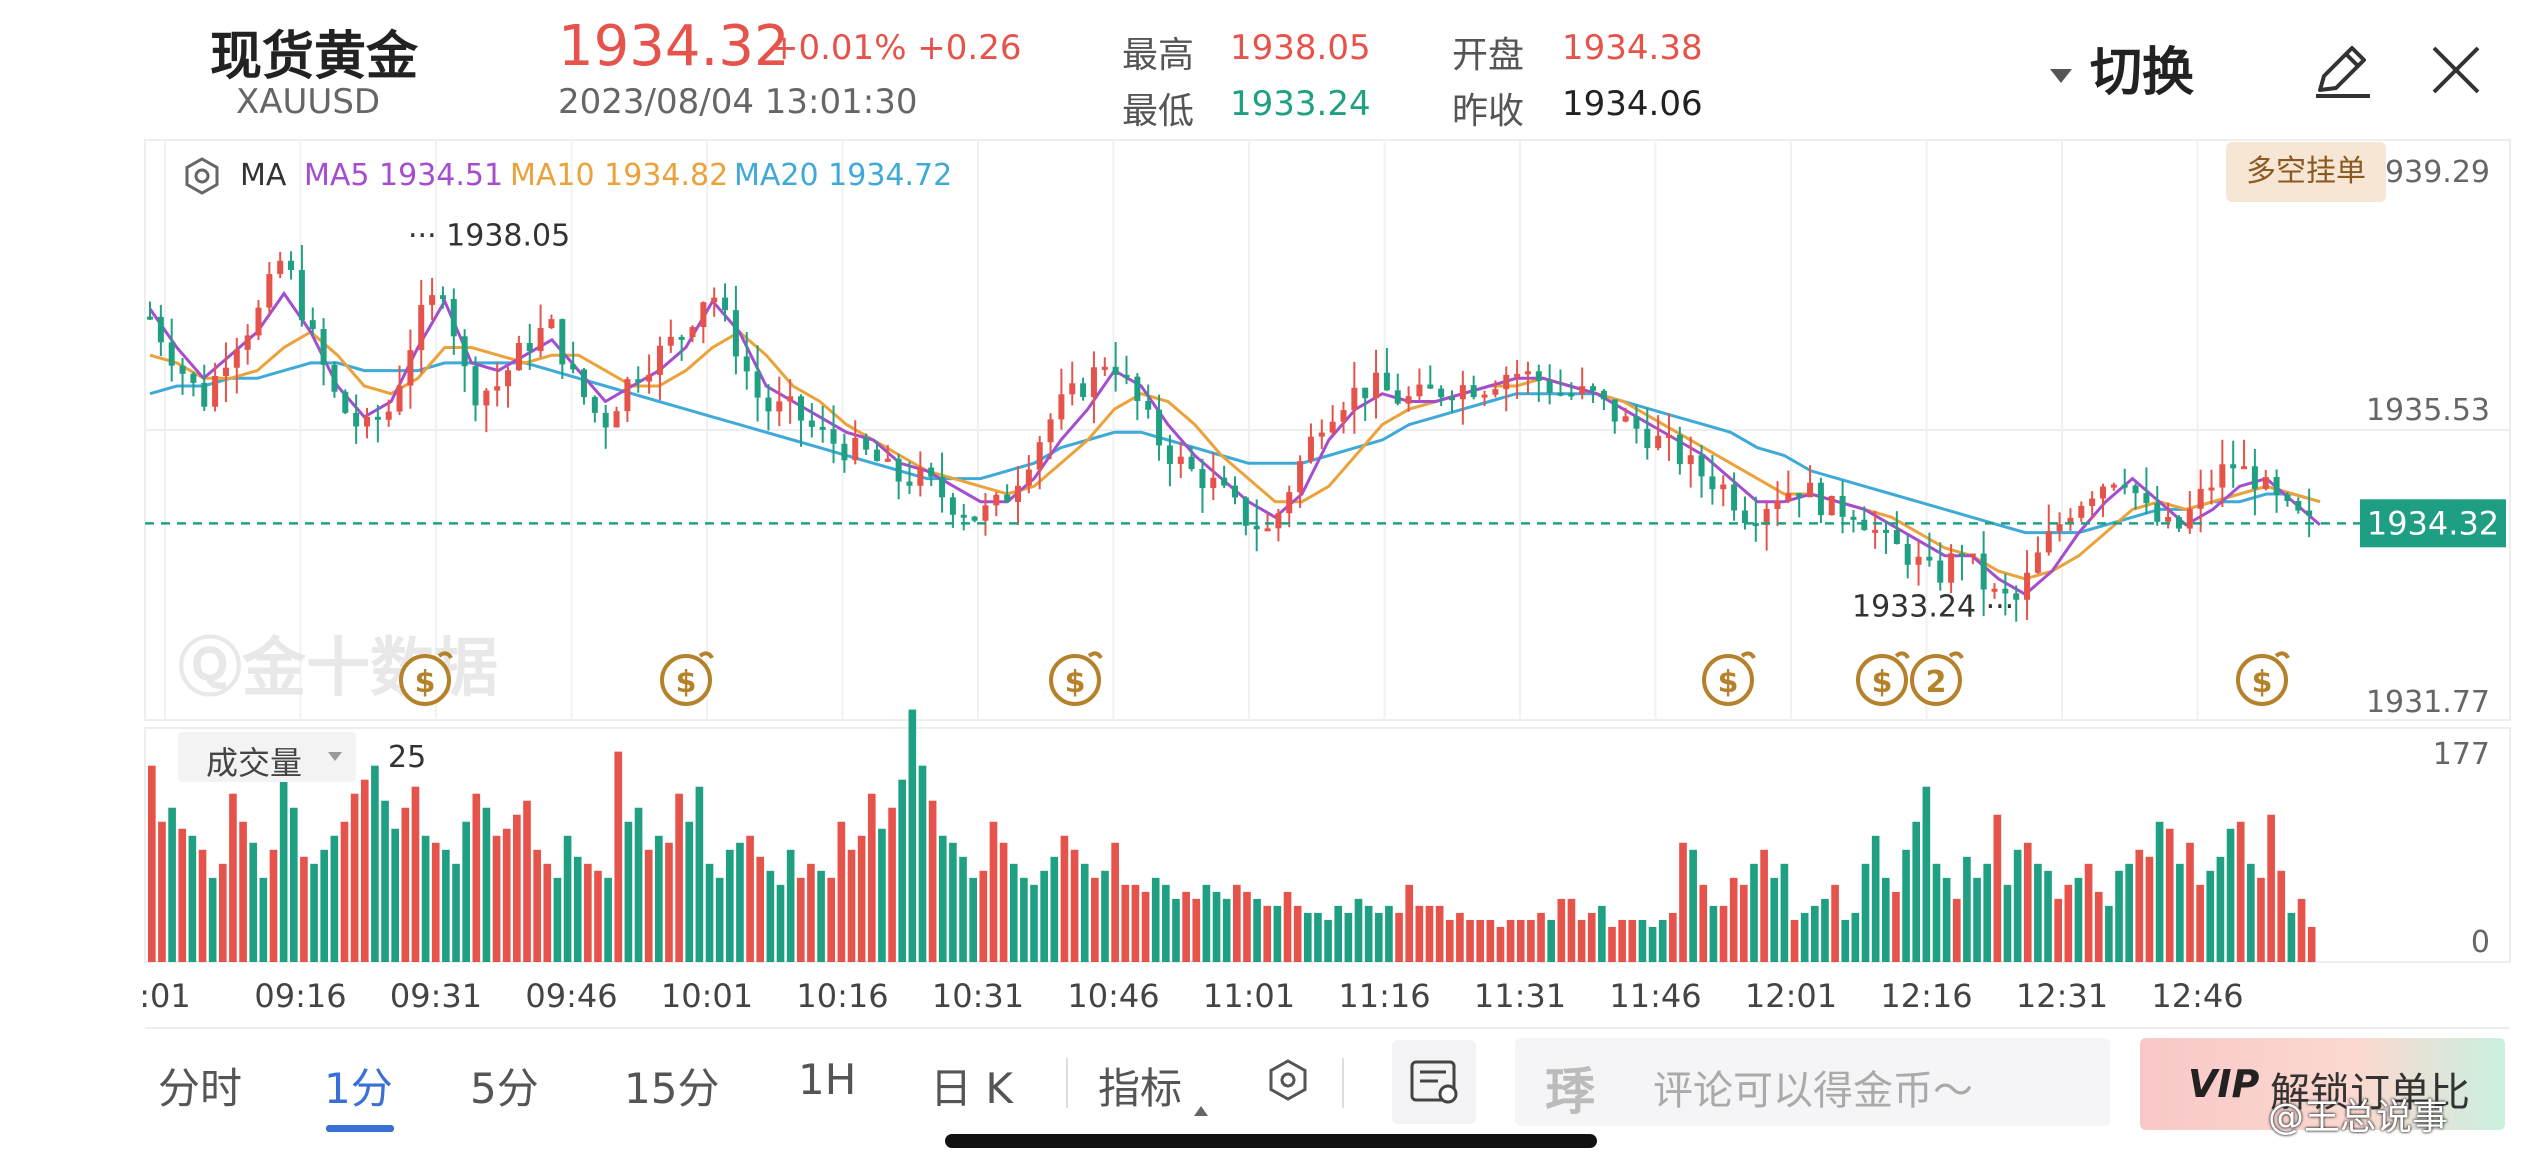 Image resolution: width=2532 pixels, height=1170 pixels. What do you see at coordinates (1201, 1111) in the screenshot?
I see `caret-up-icon` at bounding box center [1201, 1111].